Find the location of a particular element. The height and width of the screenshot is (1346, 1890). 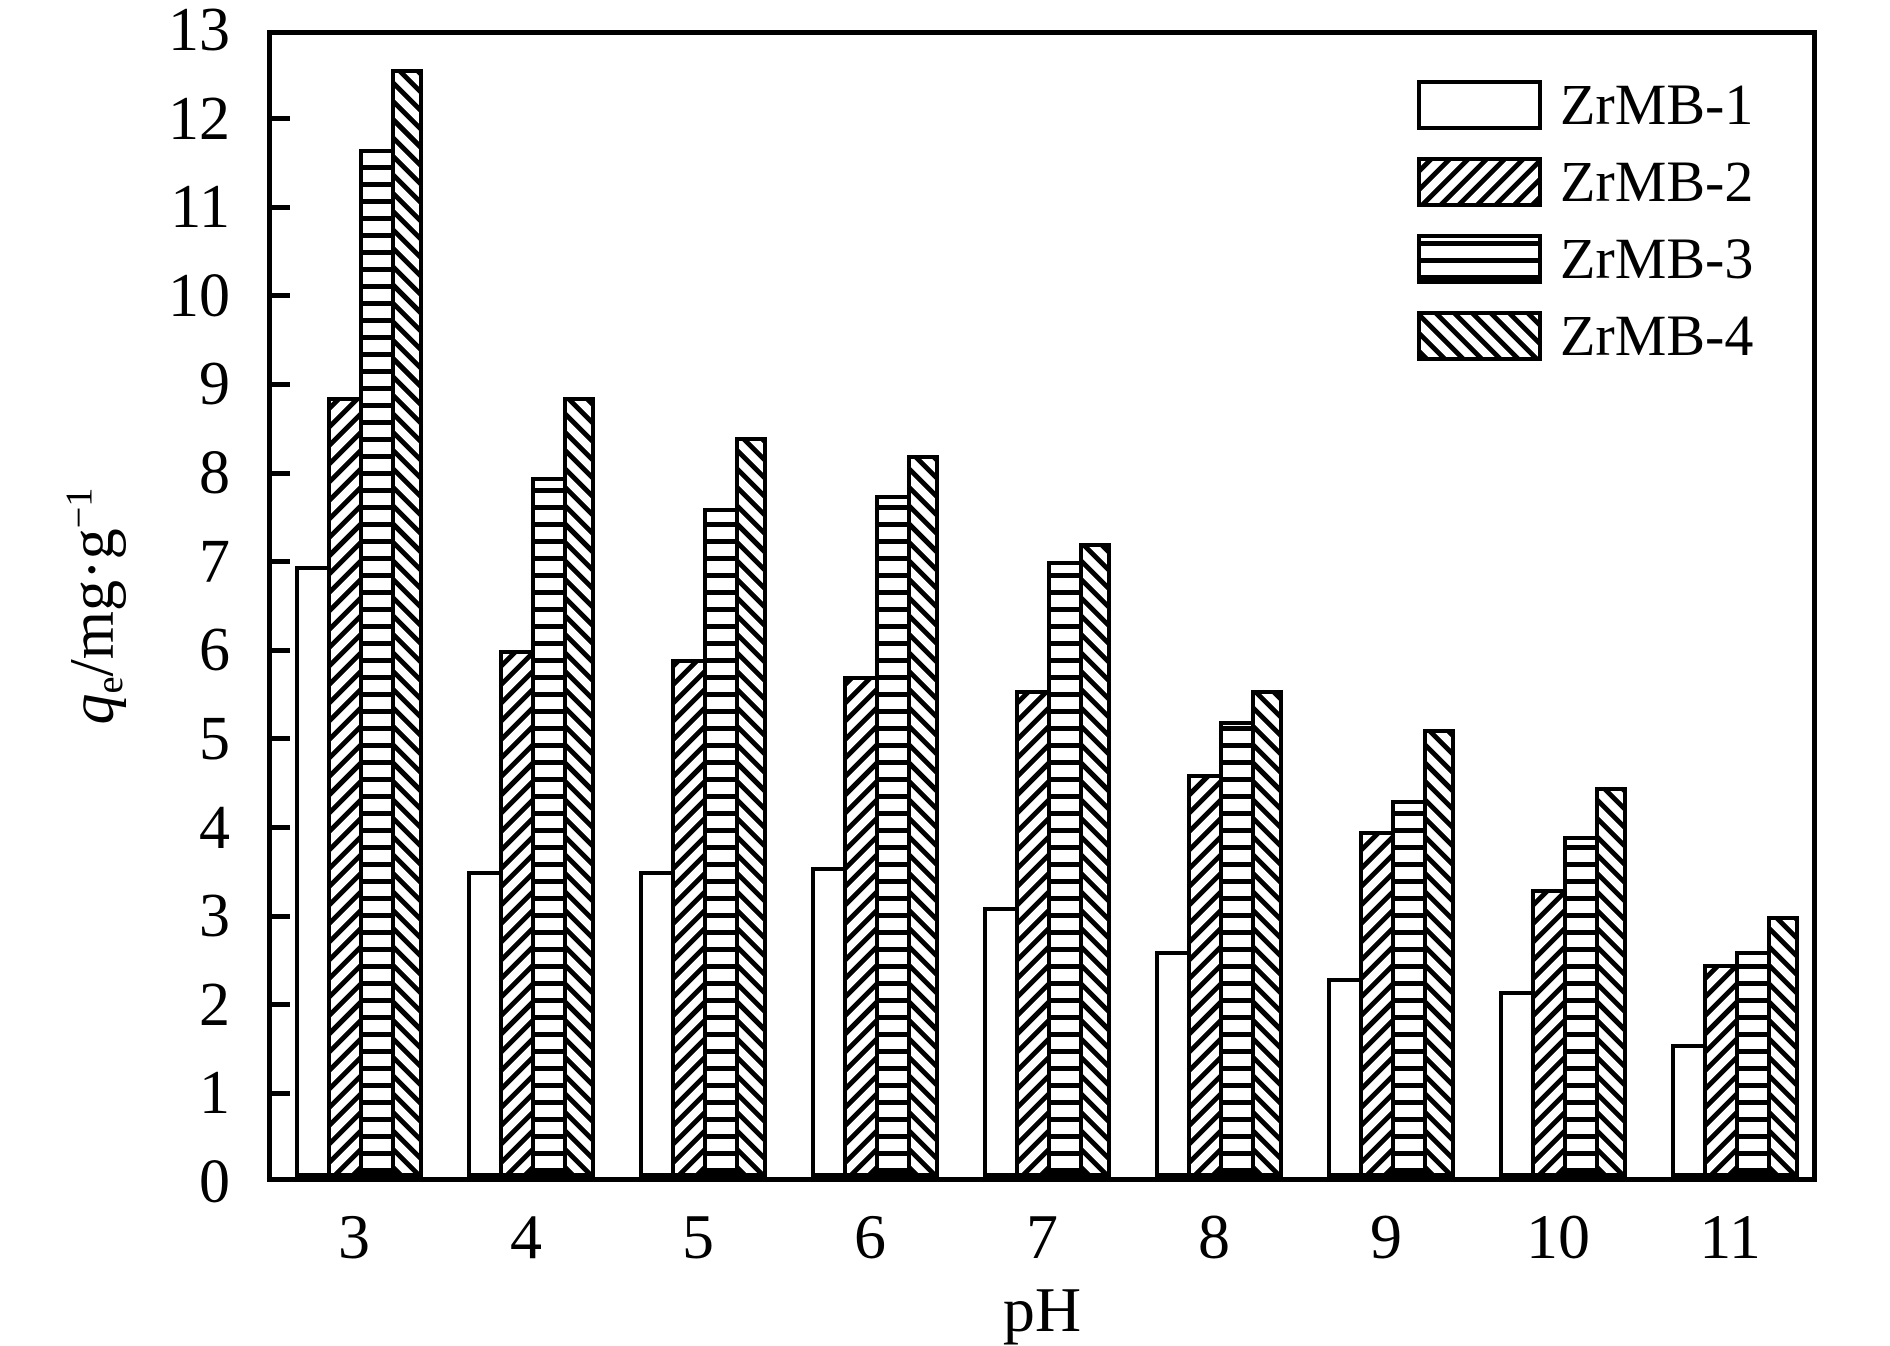

x-tick-label-9: 9 is located at coordinates (1386, 1236).